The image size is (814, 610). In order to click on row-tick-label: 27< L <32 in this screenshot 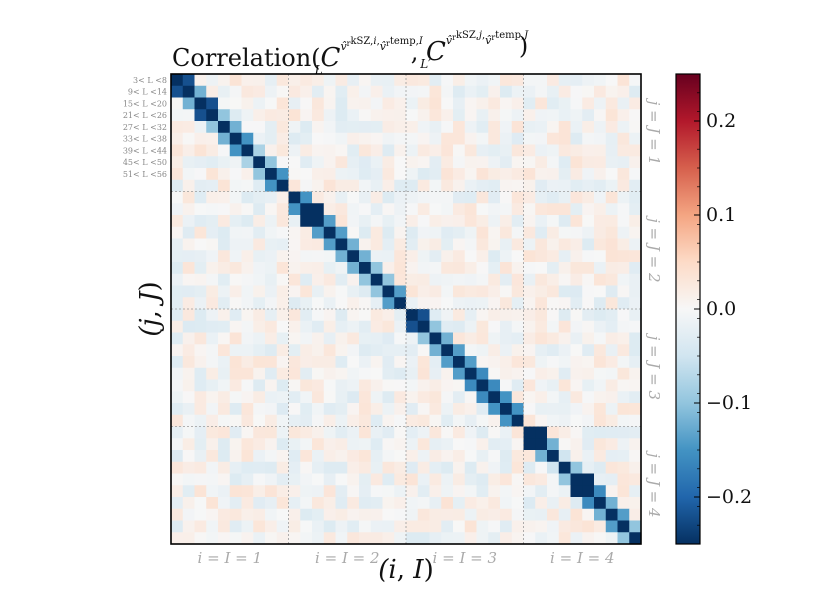, I will do `click(145, 127)`.